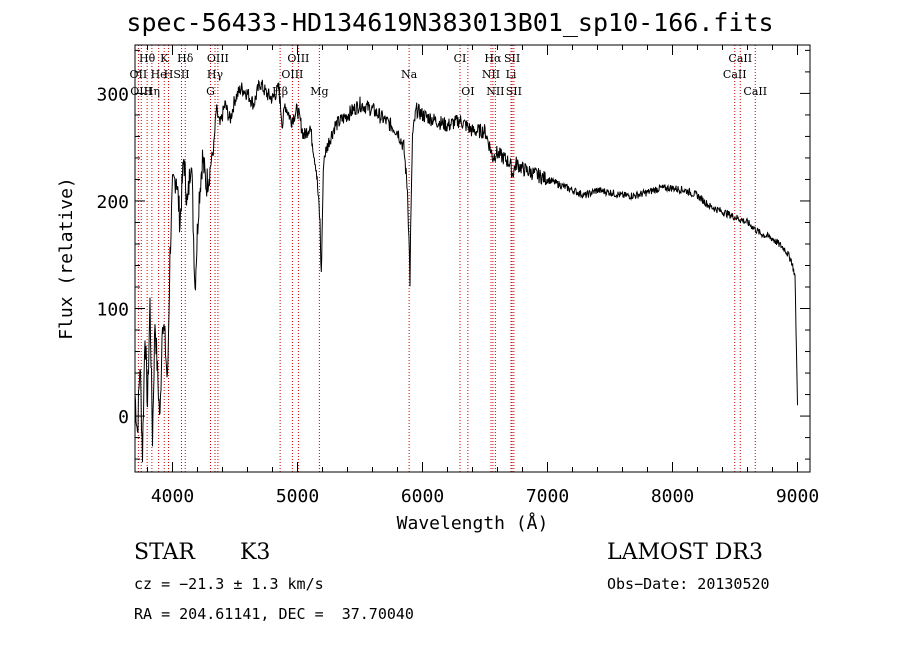 Image resolution: width=900 pixels, height=649 pixels. I want to click on x-tick-label: 7000, so click(547, 496).